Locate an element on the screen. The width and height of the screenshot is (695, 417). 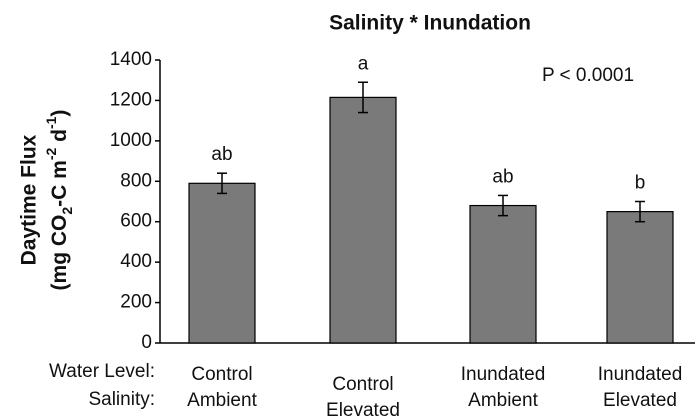
y-axis-label-part: ) is located at coordinates (59, 113).